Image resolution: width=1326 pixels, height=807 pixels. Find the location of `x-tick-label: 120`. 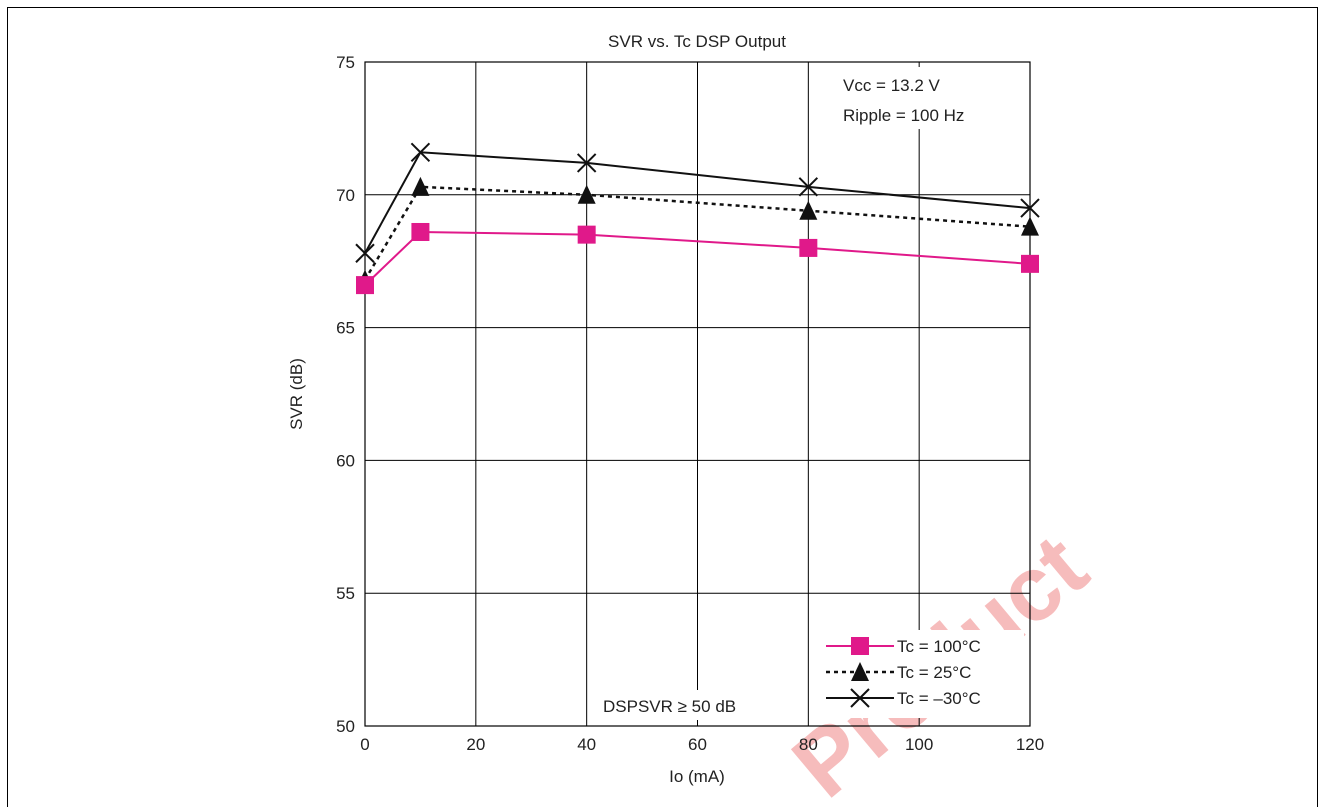

x-tick-label: 120 is located at coordinates (1030, 744).